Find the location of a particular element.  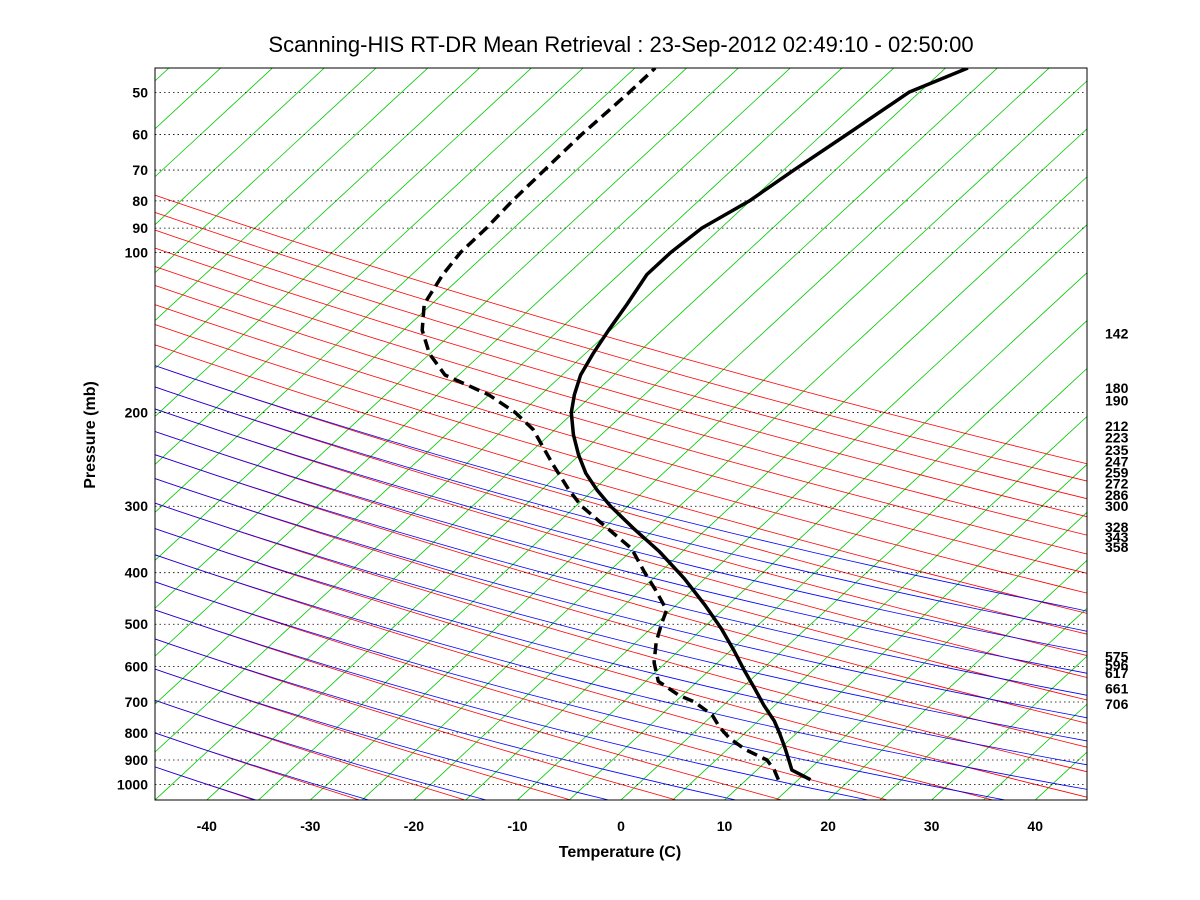

x-axis-ticks: -40 -30 -20 -10 0 10 20 30 40 is located at coordinates (620, 826).